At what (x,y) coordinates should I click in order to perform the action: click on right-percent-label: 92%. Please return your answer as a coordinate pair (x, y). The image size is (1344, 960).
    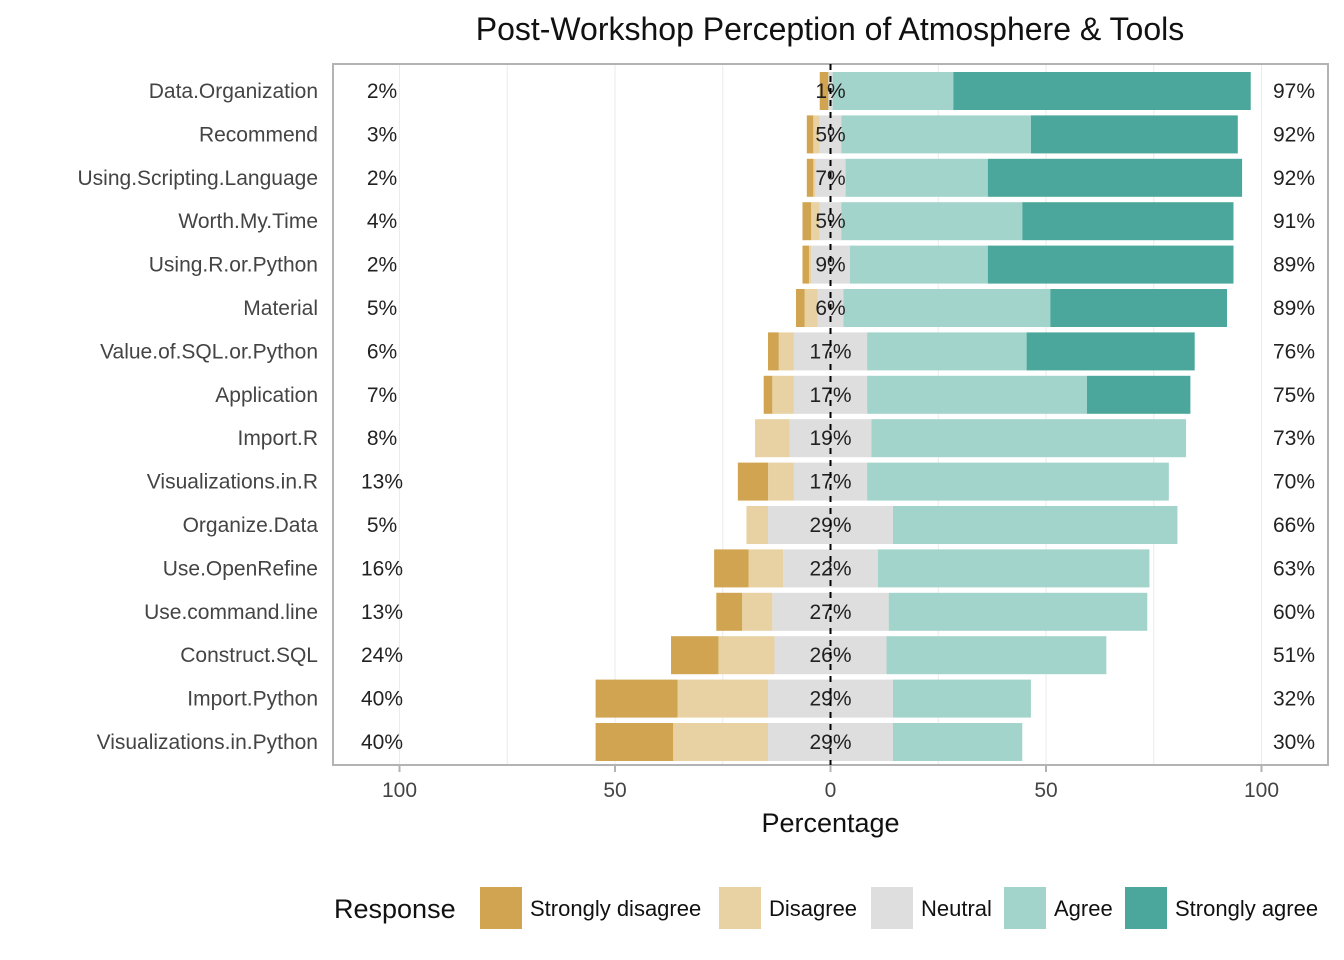
    Looking at the image, I should click on (1294, 178).